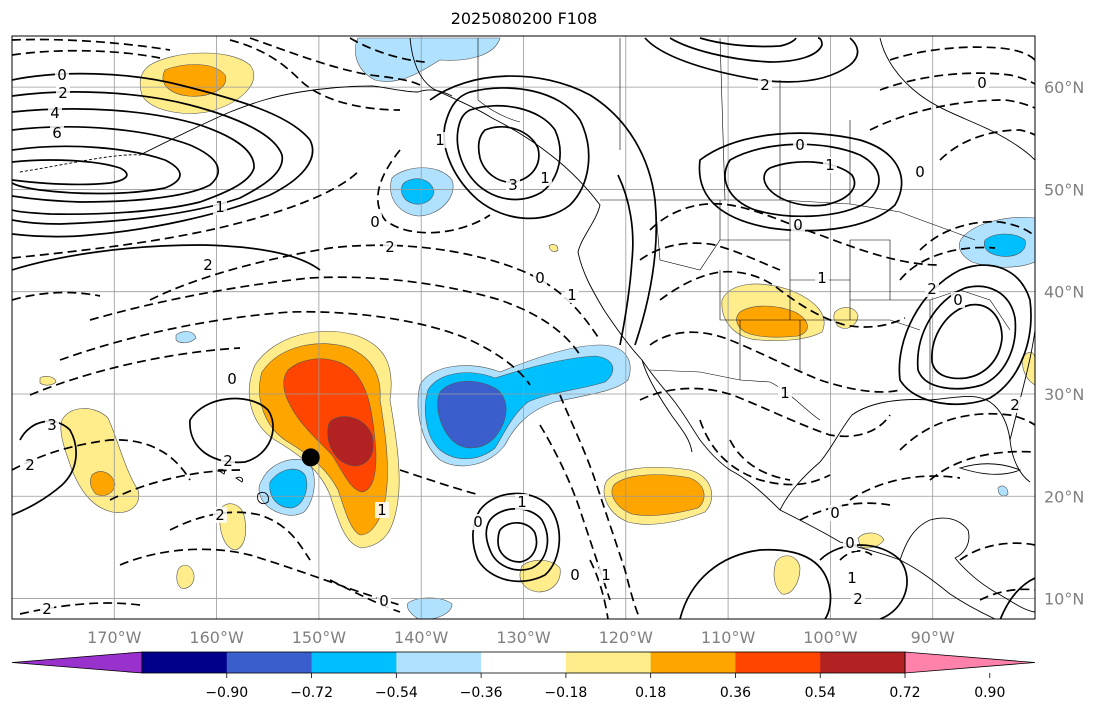 The width and height of the screenshot is (1105, 712). What do you see at coordinates (1064, 87) in the screenshot?
I see `lat-label: 60°N` at bounding box center [1064, 87].